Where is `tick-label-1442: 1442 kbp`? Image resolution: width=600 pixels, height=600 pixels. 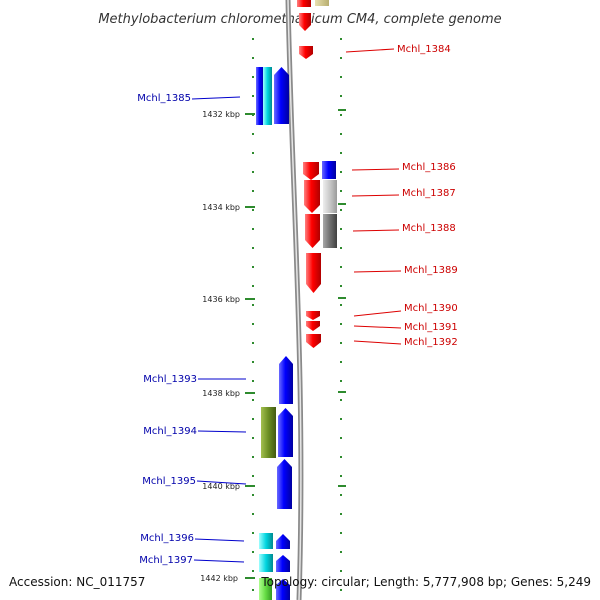 tick-label-1442: 1442 kbp is located at coordinates (219, 578).